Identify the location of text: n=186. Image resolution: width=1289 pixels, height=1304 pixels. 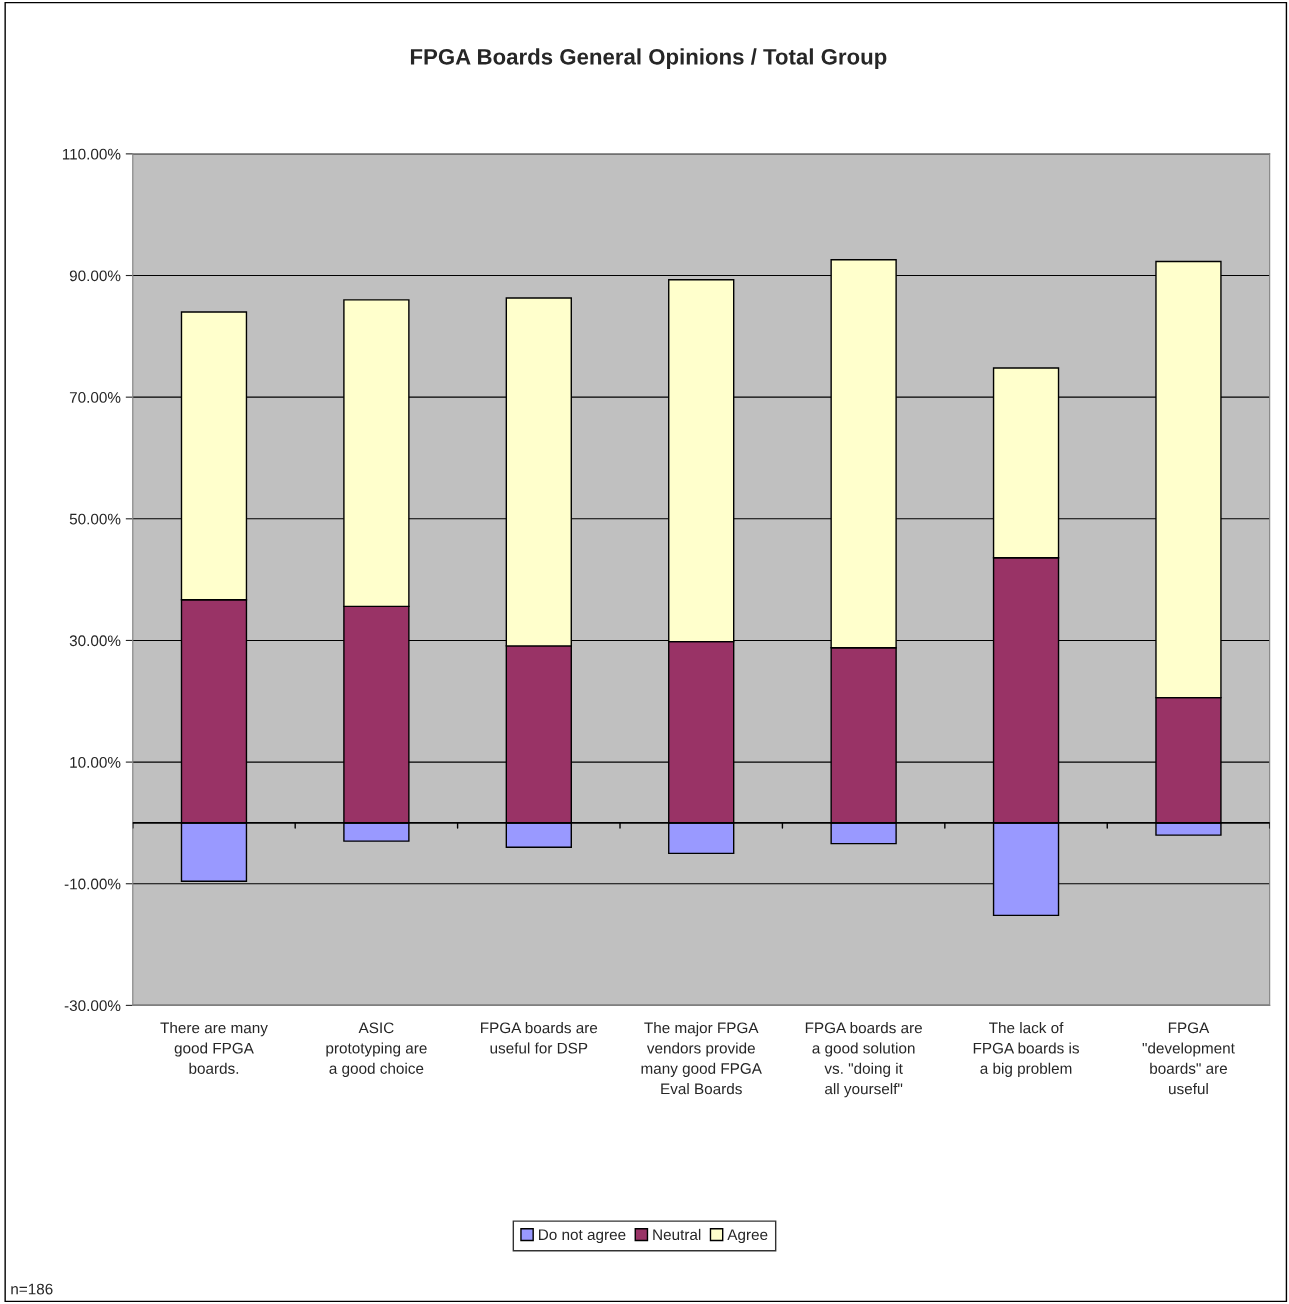
(32, 1289).